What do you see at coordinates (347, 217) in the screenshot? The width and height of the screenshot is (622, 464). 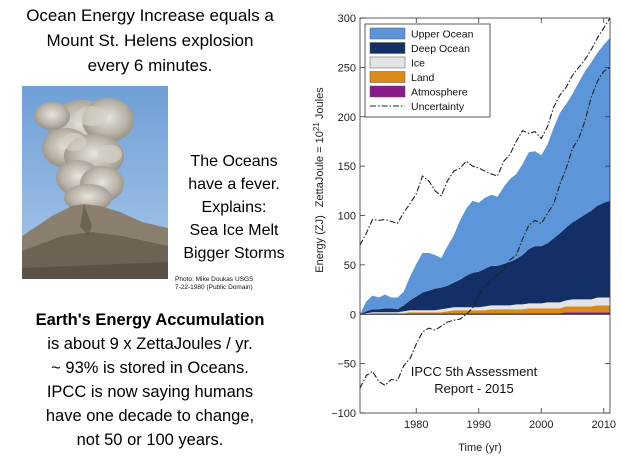 I see `y-tick-label: 100` at bounding box center [347, 217].